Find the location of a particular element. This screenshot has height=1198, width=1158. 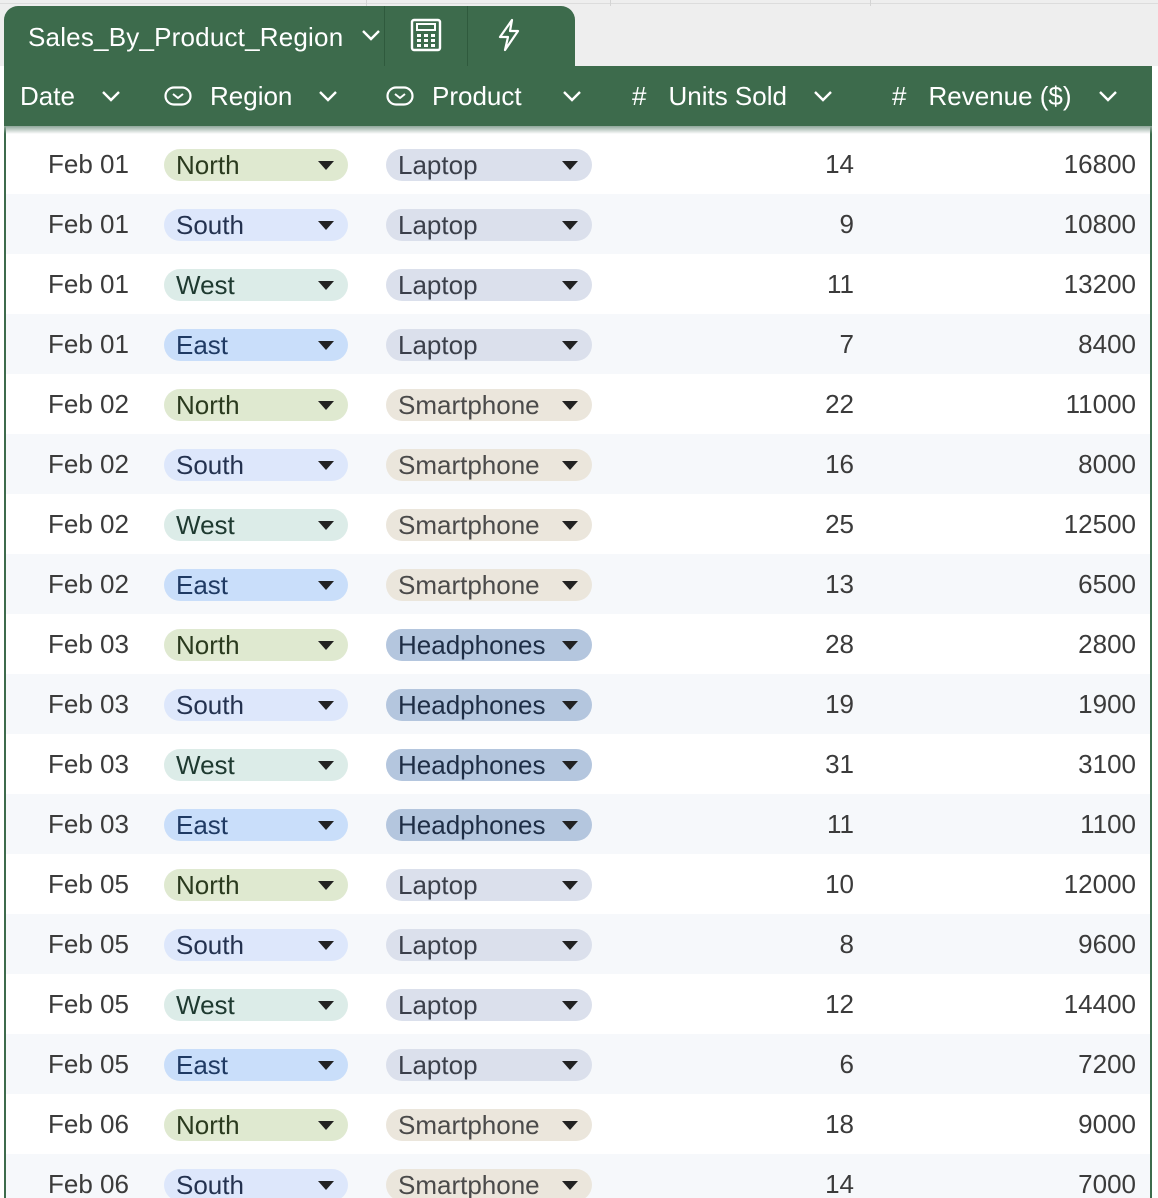

units-sold-cell: 25 is located at coordinates (839, 523).